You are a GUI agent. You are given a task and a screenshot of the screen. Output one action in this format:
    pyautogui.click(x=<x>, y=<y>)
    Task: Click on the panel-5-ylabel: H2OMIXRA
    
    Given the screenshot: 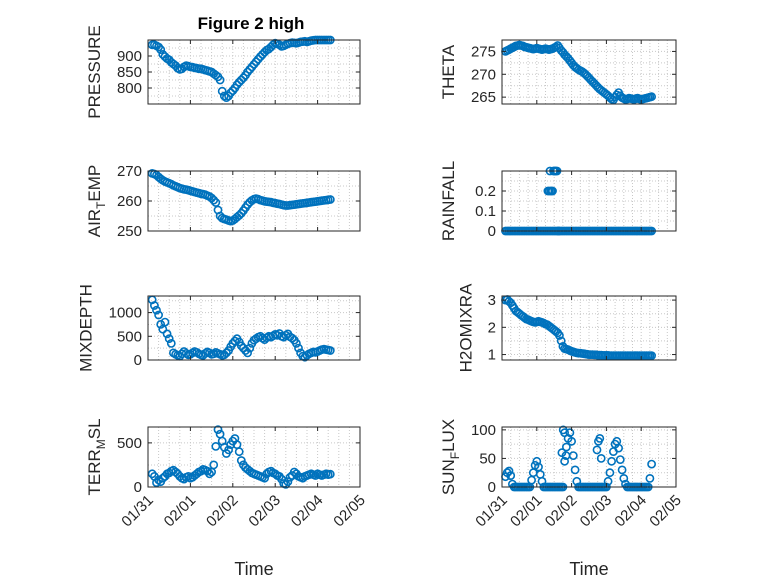 What is the action you would take?
    pyautogui.click(x=465, y=327)
    